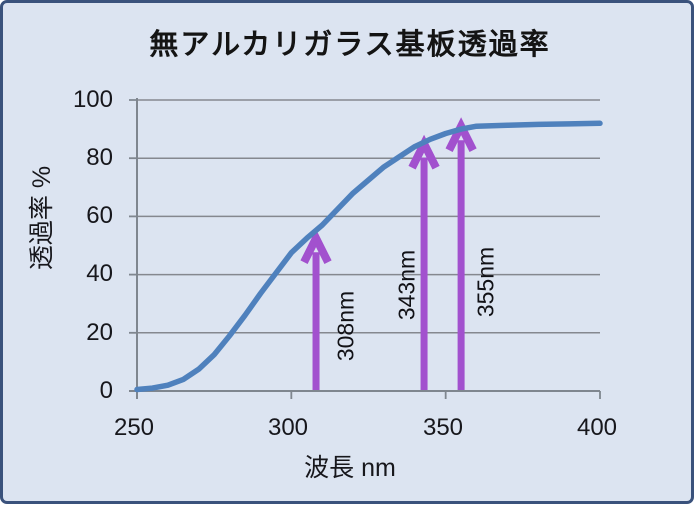 The image size is (700, 510). I want to click on annotation-label-355nm: 355nm, so click(485, 282).